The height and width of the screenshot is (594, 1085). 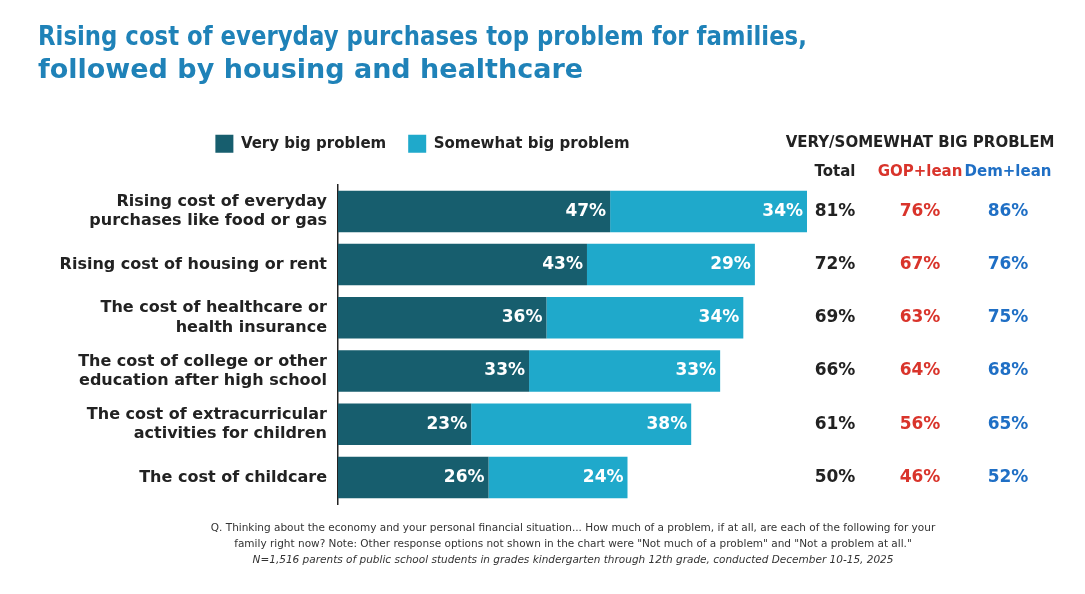 What do you see at coordinates (835, 263) in the screenshot?
I see `text: 72%` at bounding box center [835, 263].